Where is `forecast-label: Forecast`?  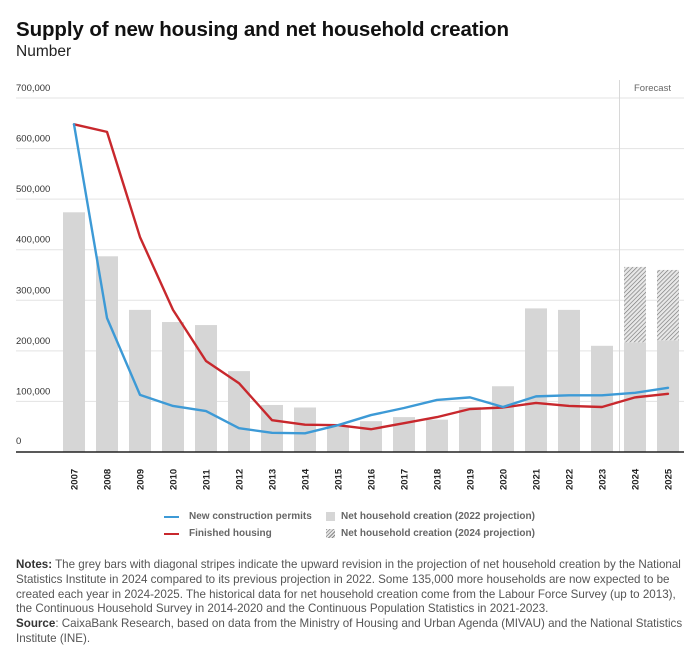
forecast-label: Forecast is located at coordinates (652, 88).